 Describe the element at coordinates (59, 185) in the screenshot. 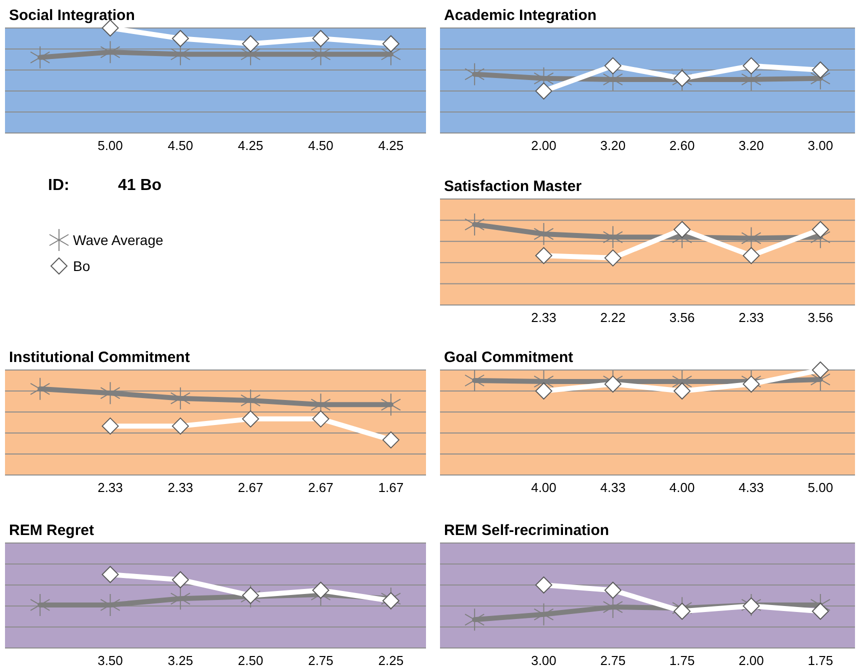

I see `text: ID:` at that location.